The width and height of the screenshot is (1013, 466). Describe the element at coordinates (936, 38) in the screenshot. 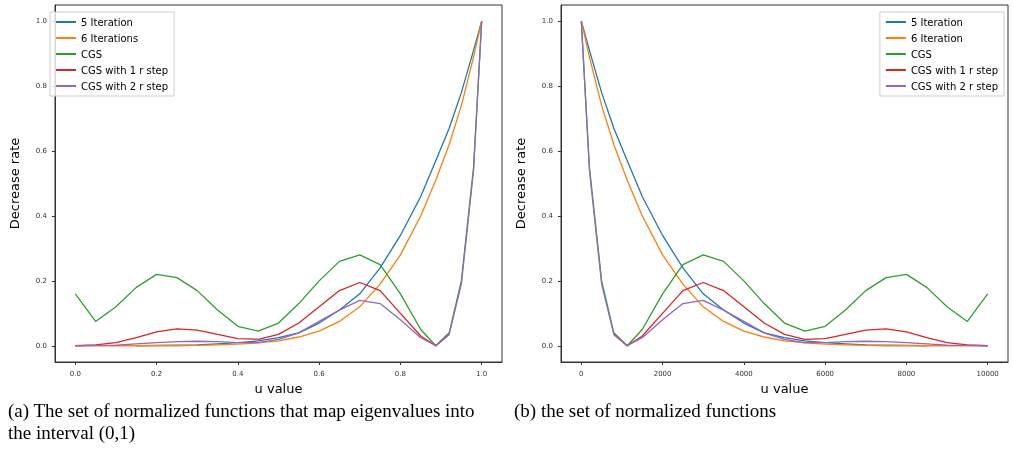

I see `legend-label: 6 Iteration` at that location.